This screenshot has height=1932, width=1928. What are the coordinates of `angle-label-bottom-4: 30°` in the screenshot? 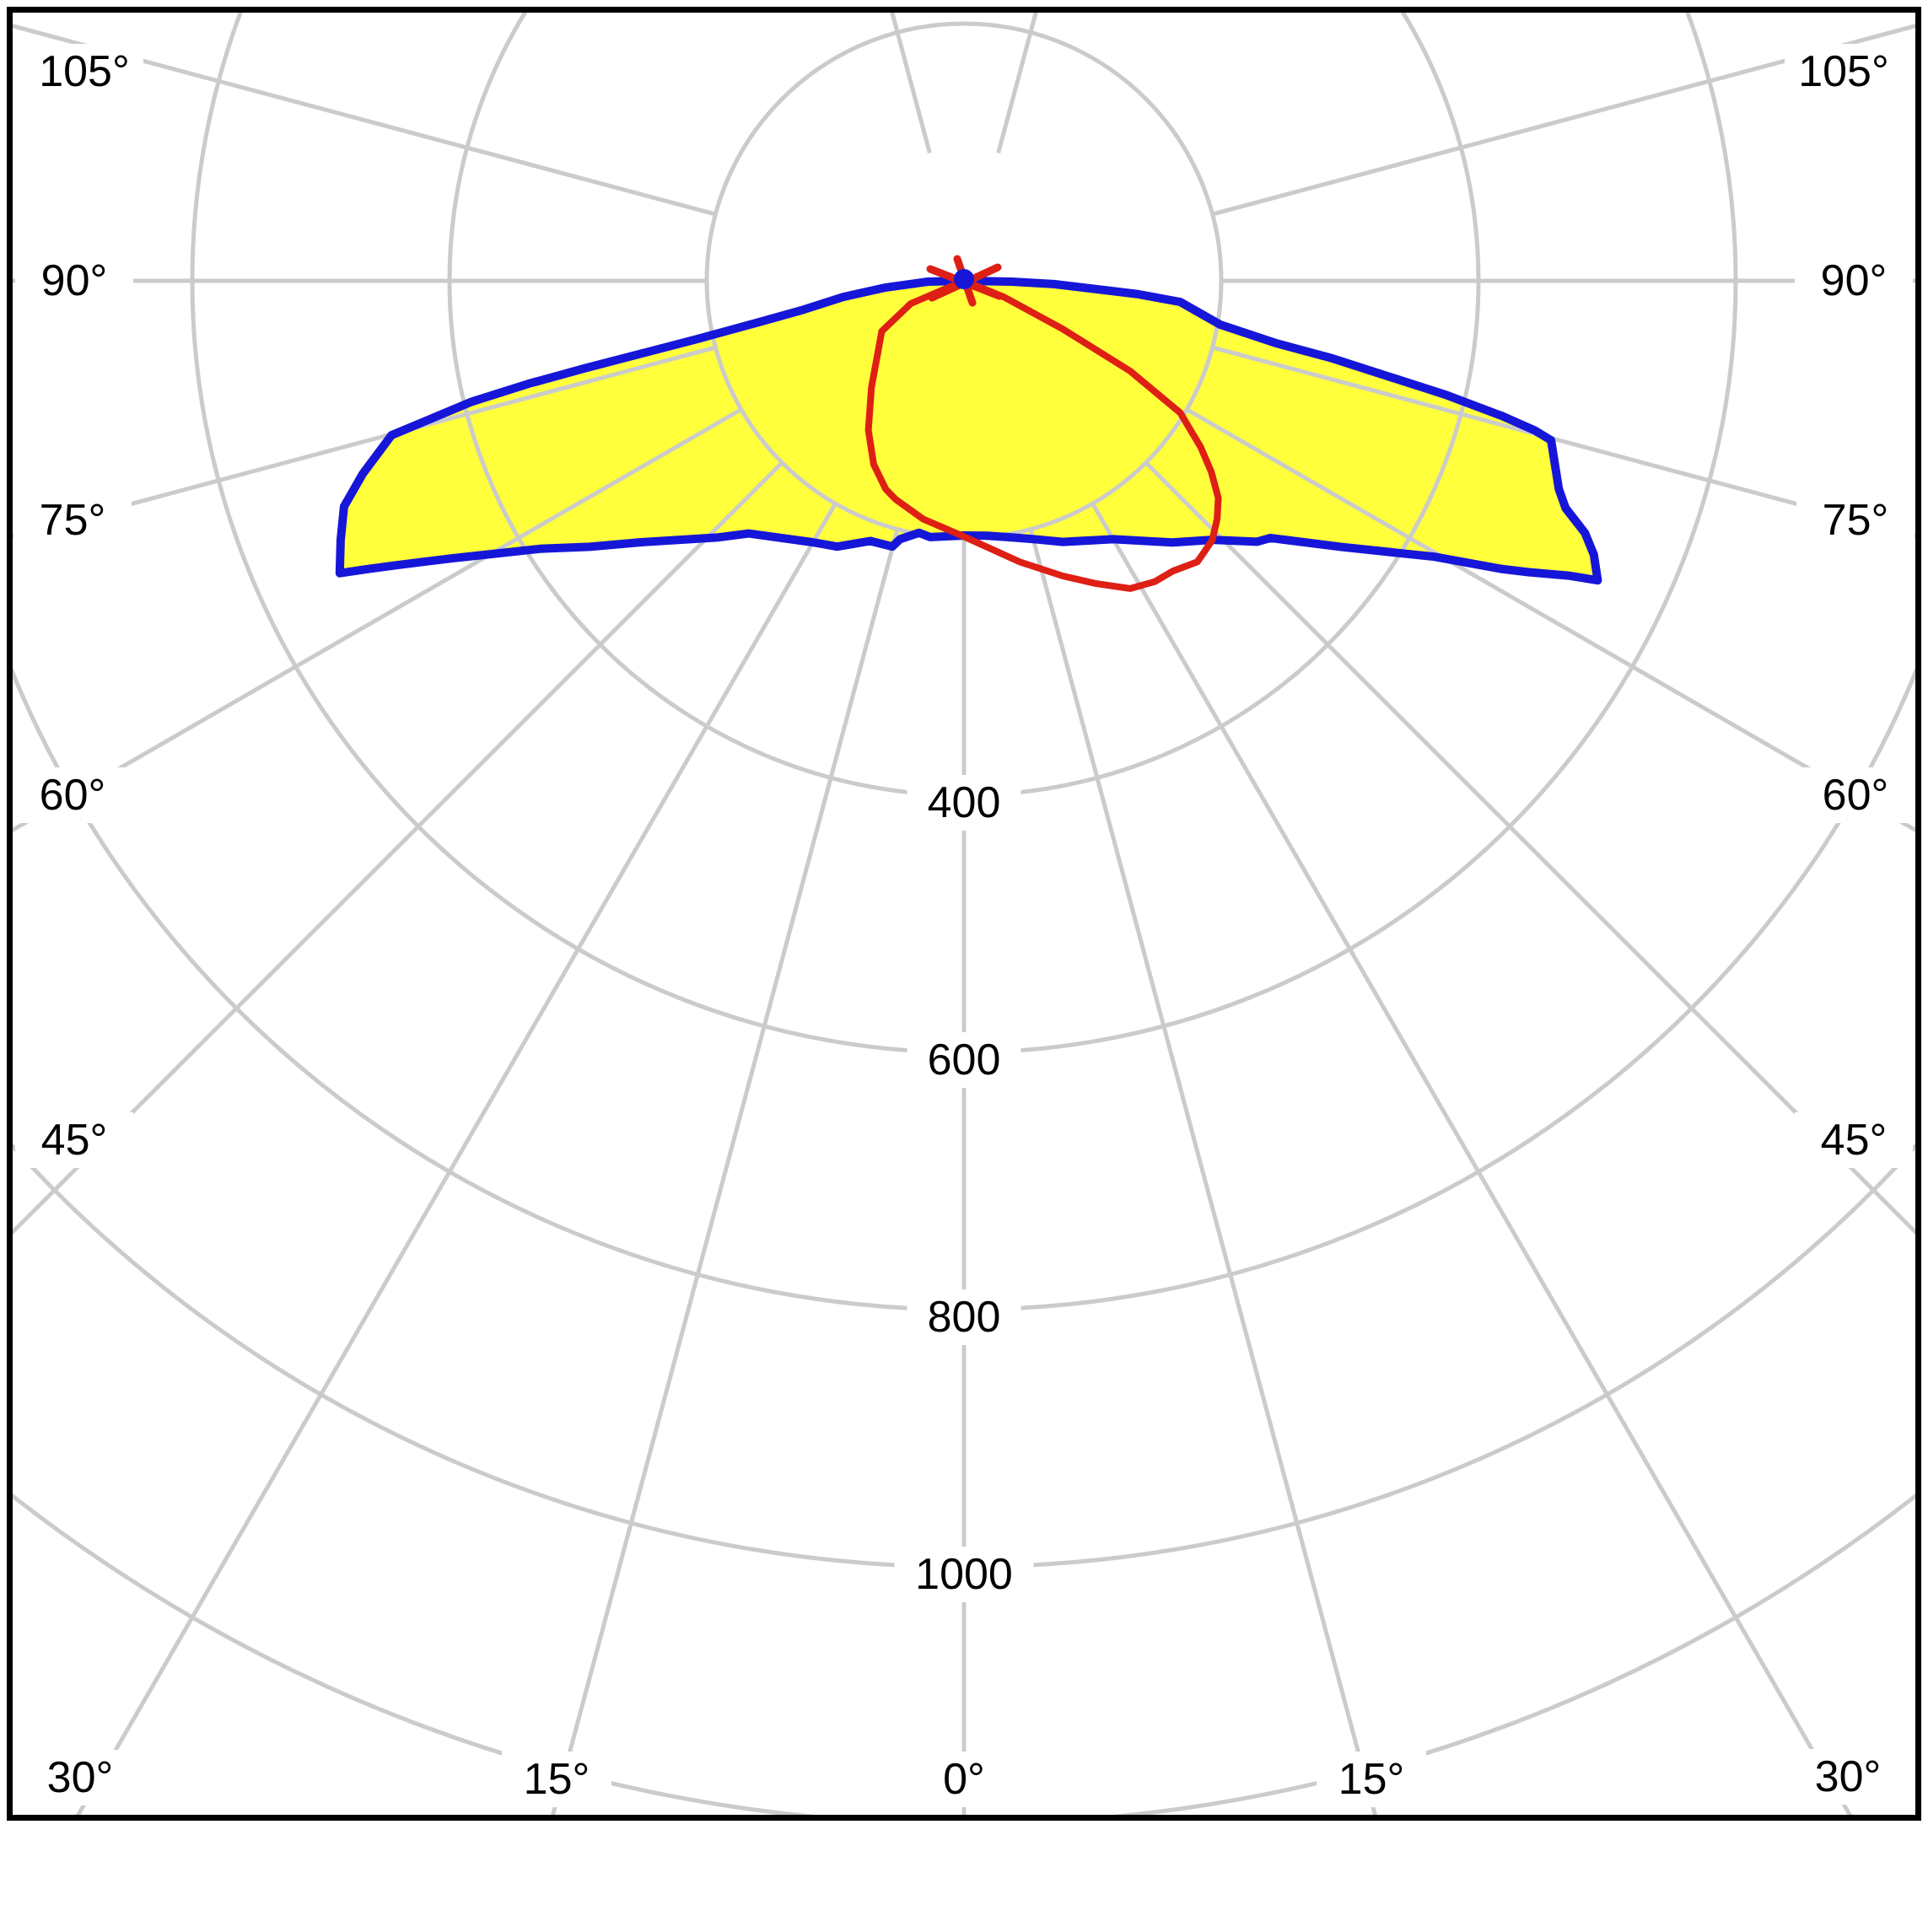 It's located at (1848, 1777).